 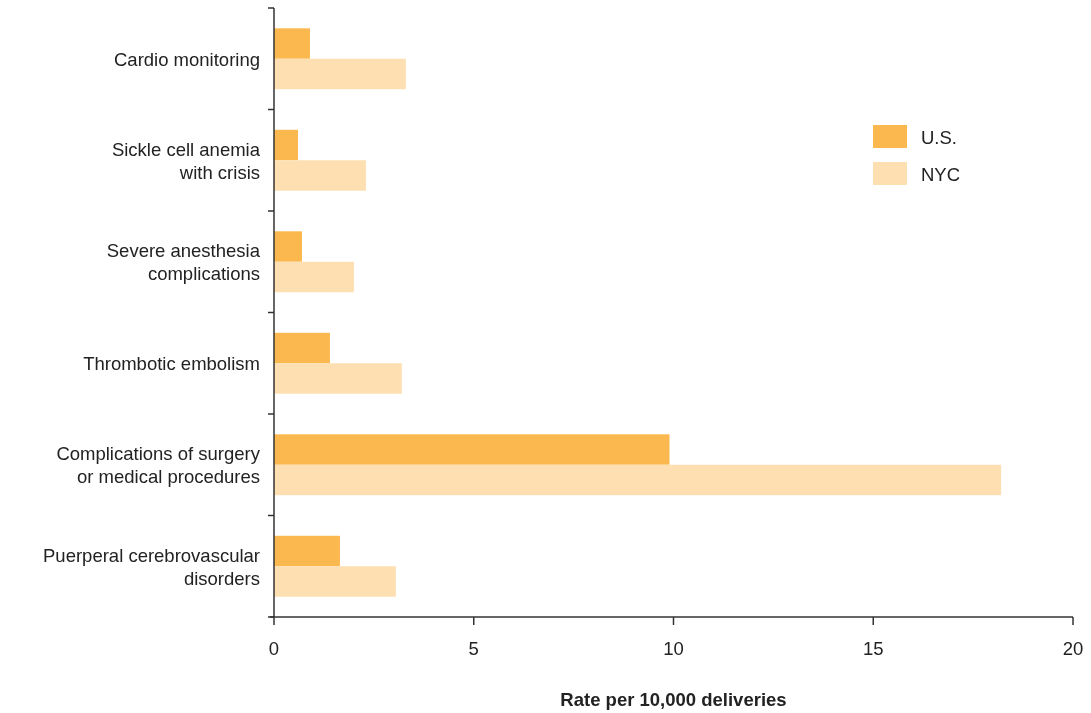 I want to click on y-tick-label: Severe anesthesia complications, so click(x=183, y=261).